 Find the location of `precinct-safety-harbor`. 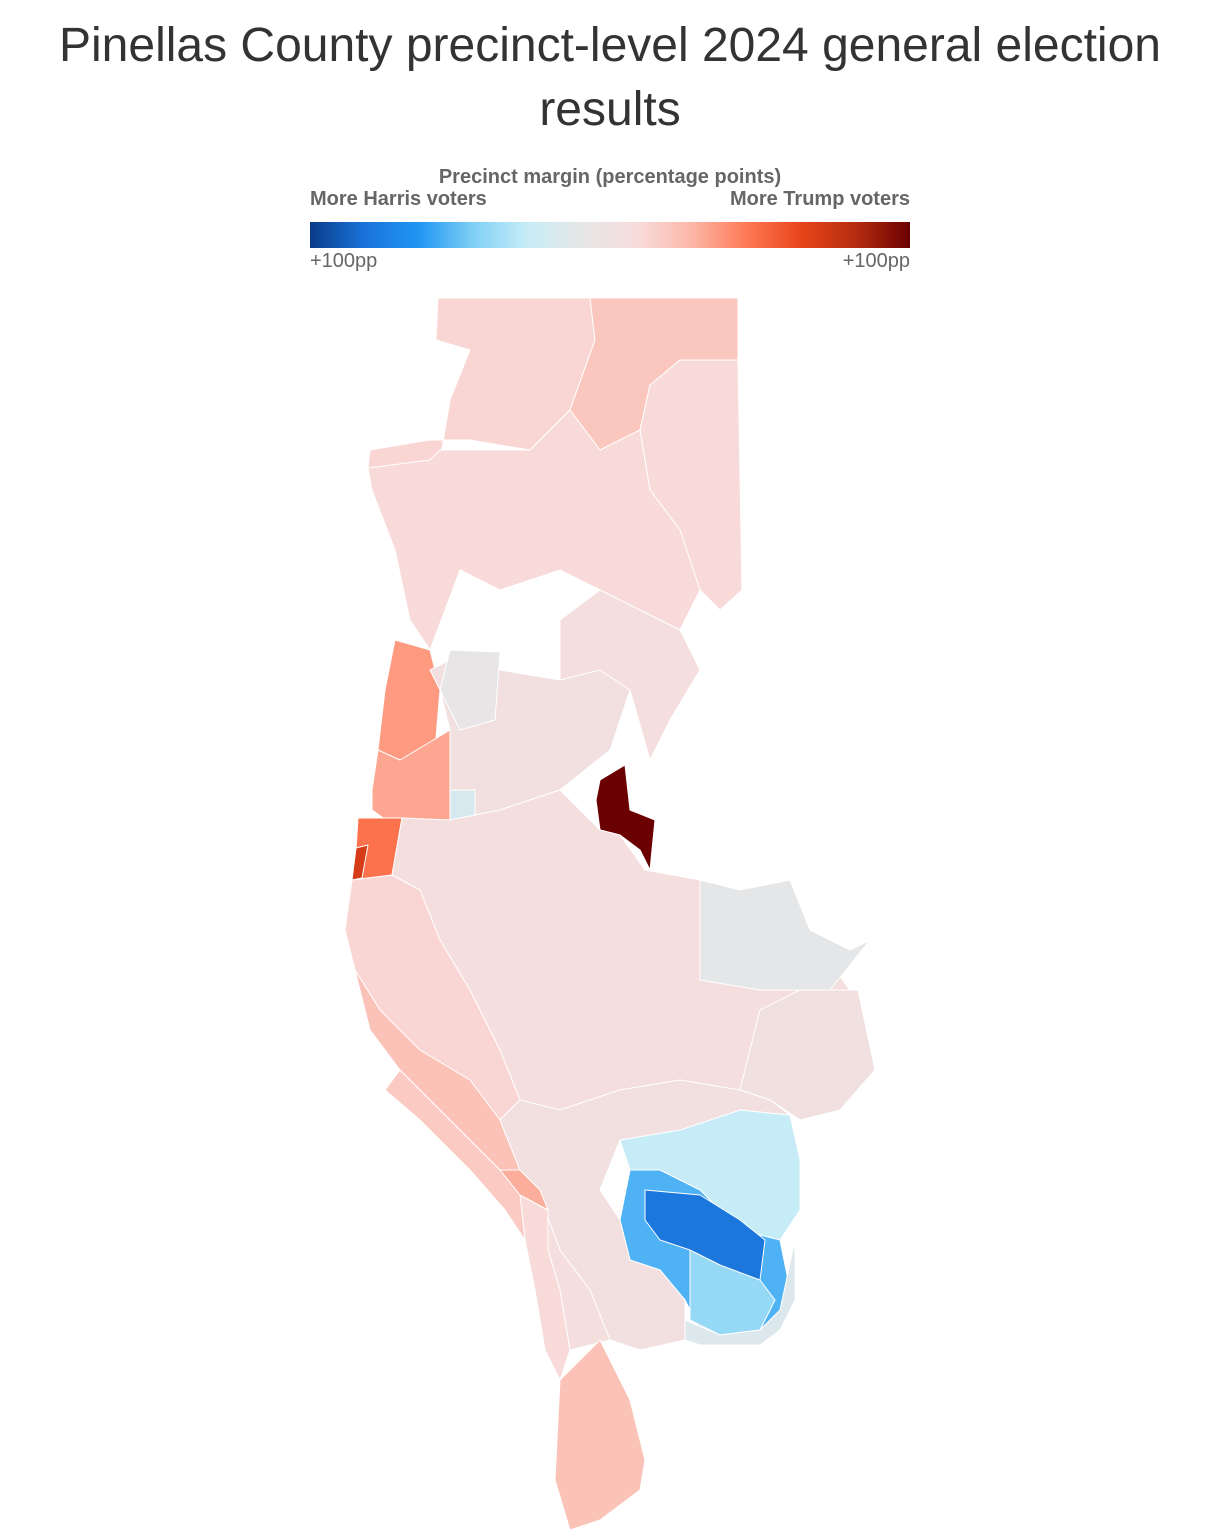

precinct-safety-harbor is located at coordinates (630, 675).